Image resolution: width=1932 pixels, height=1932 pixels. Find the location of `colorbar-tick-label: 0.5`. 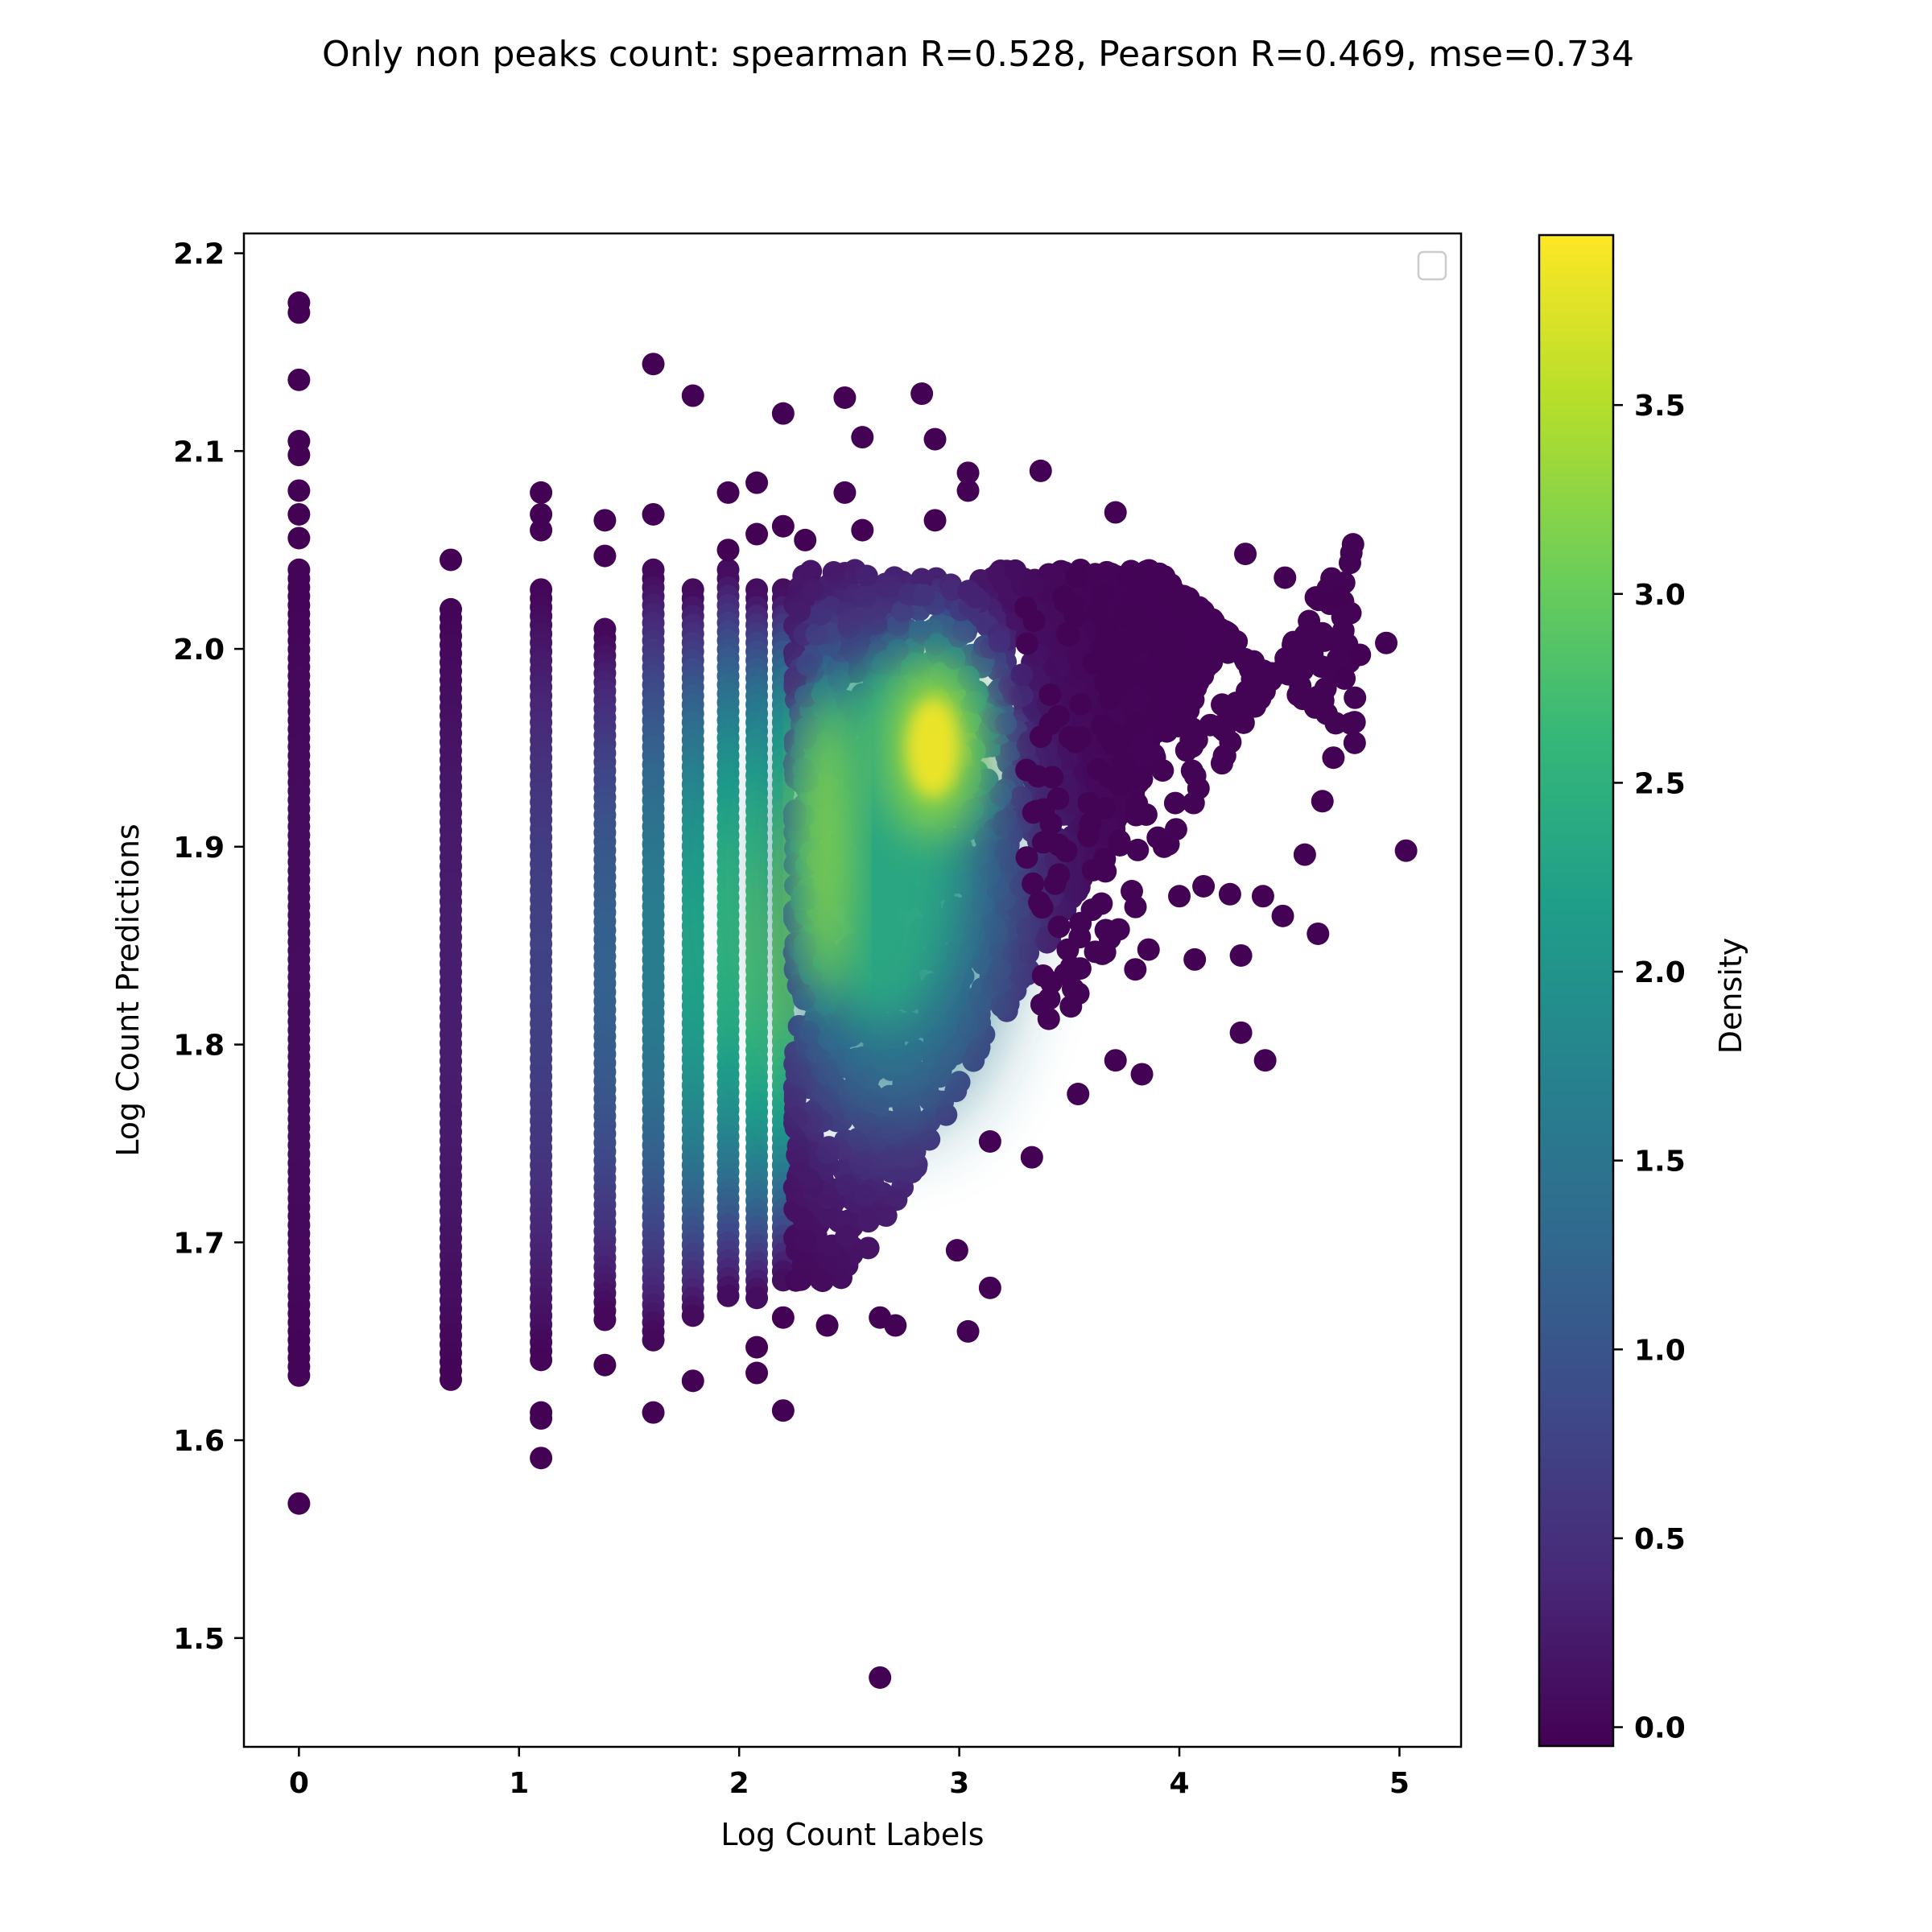

colorbar-tick-label: 0.5 is located at coordinates (1660, 1539).